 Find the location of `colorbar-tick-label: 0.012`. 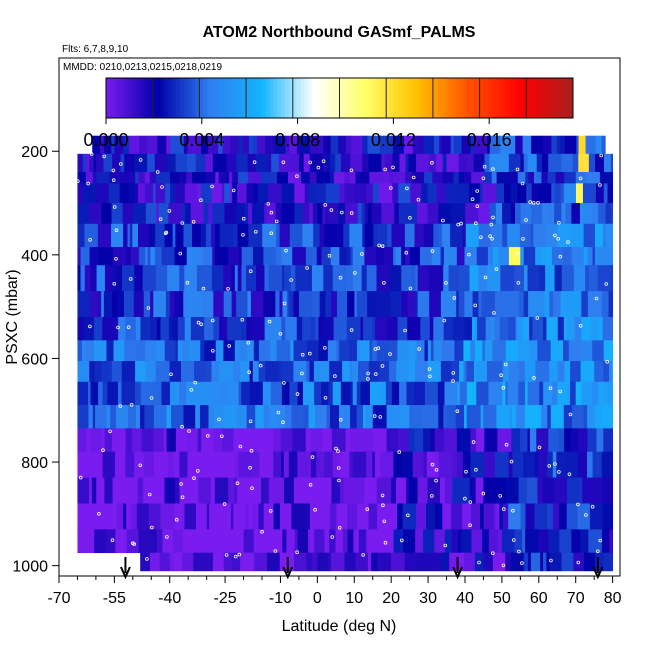

colorbar-tick-label: 0.012 is located at coordinates (393, 140).